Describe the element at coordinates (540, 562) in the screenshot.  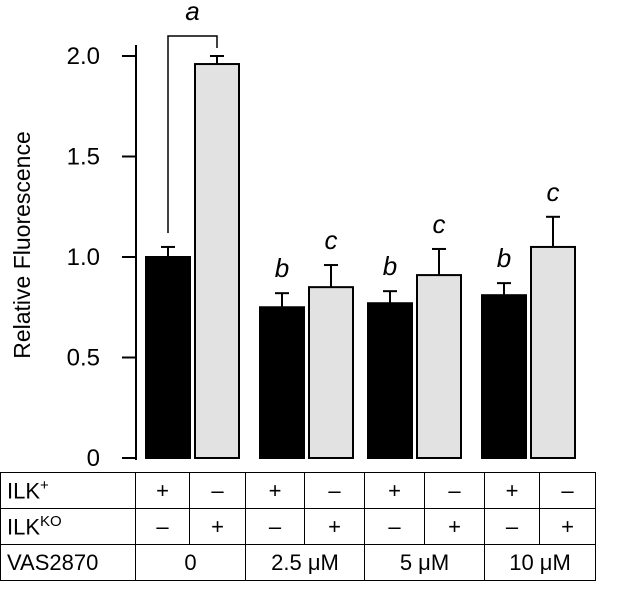
I see `dose-cell: 10 μM` at that location.